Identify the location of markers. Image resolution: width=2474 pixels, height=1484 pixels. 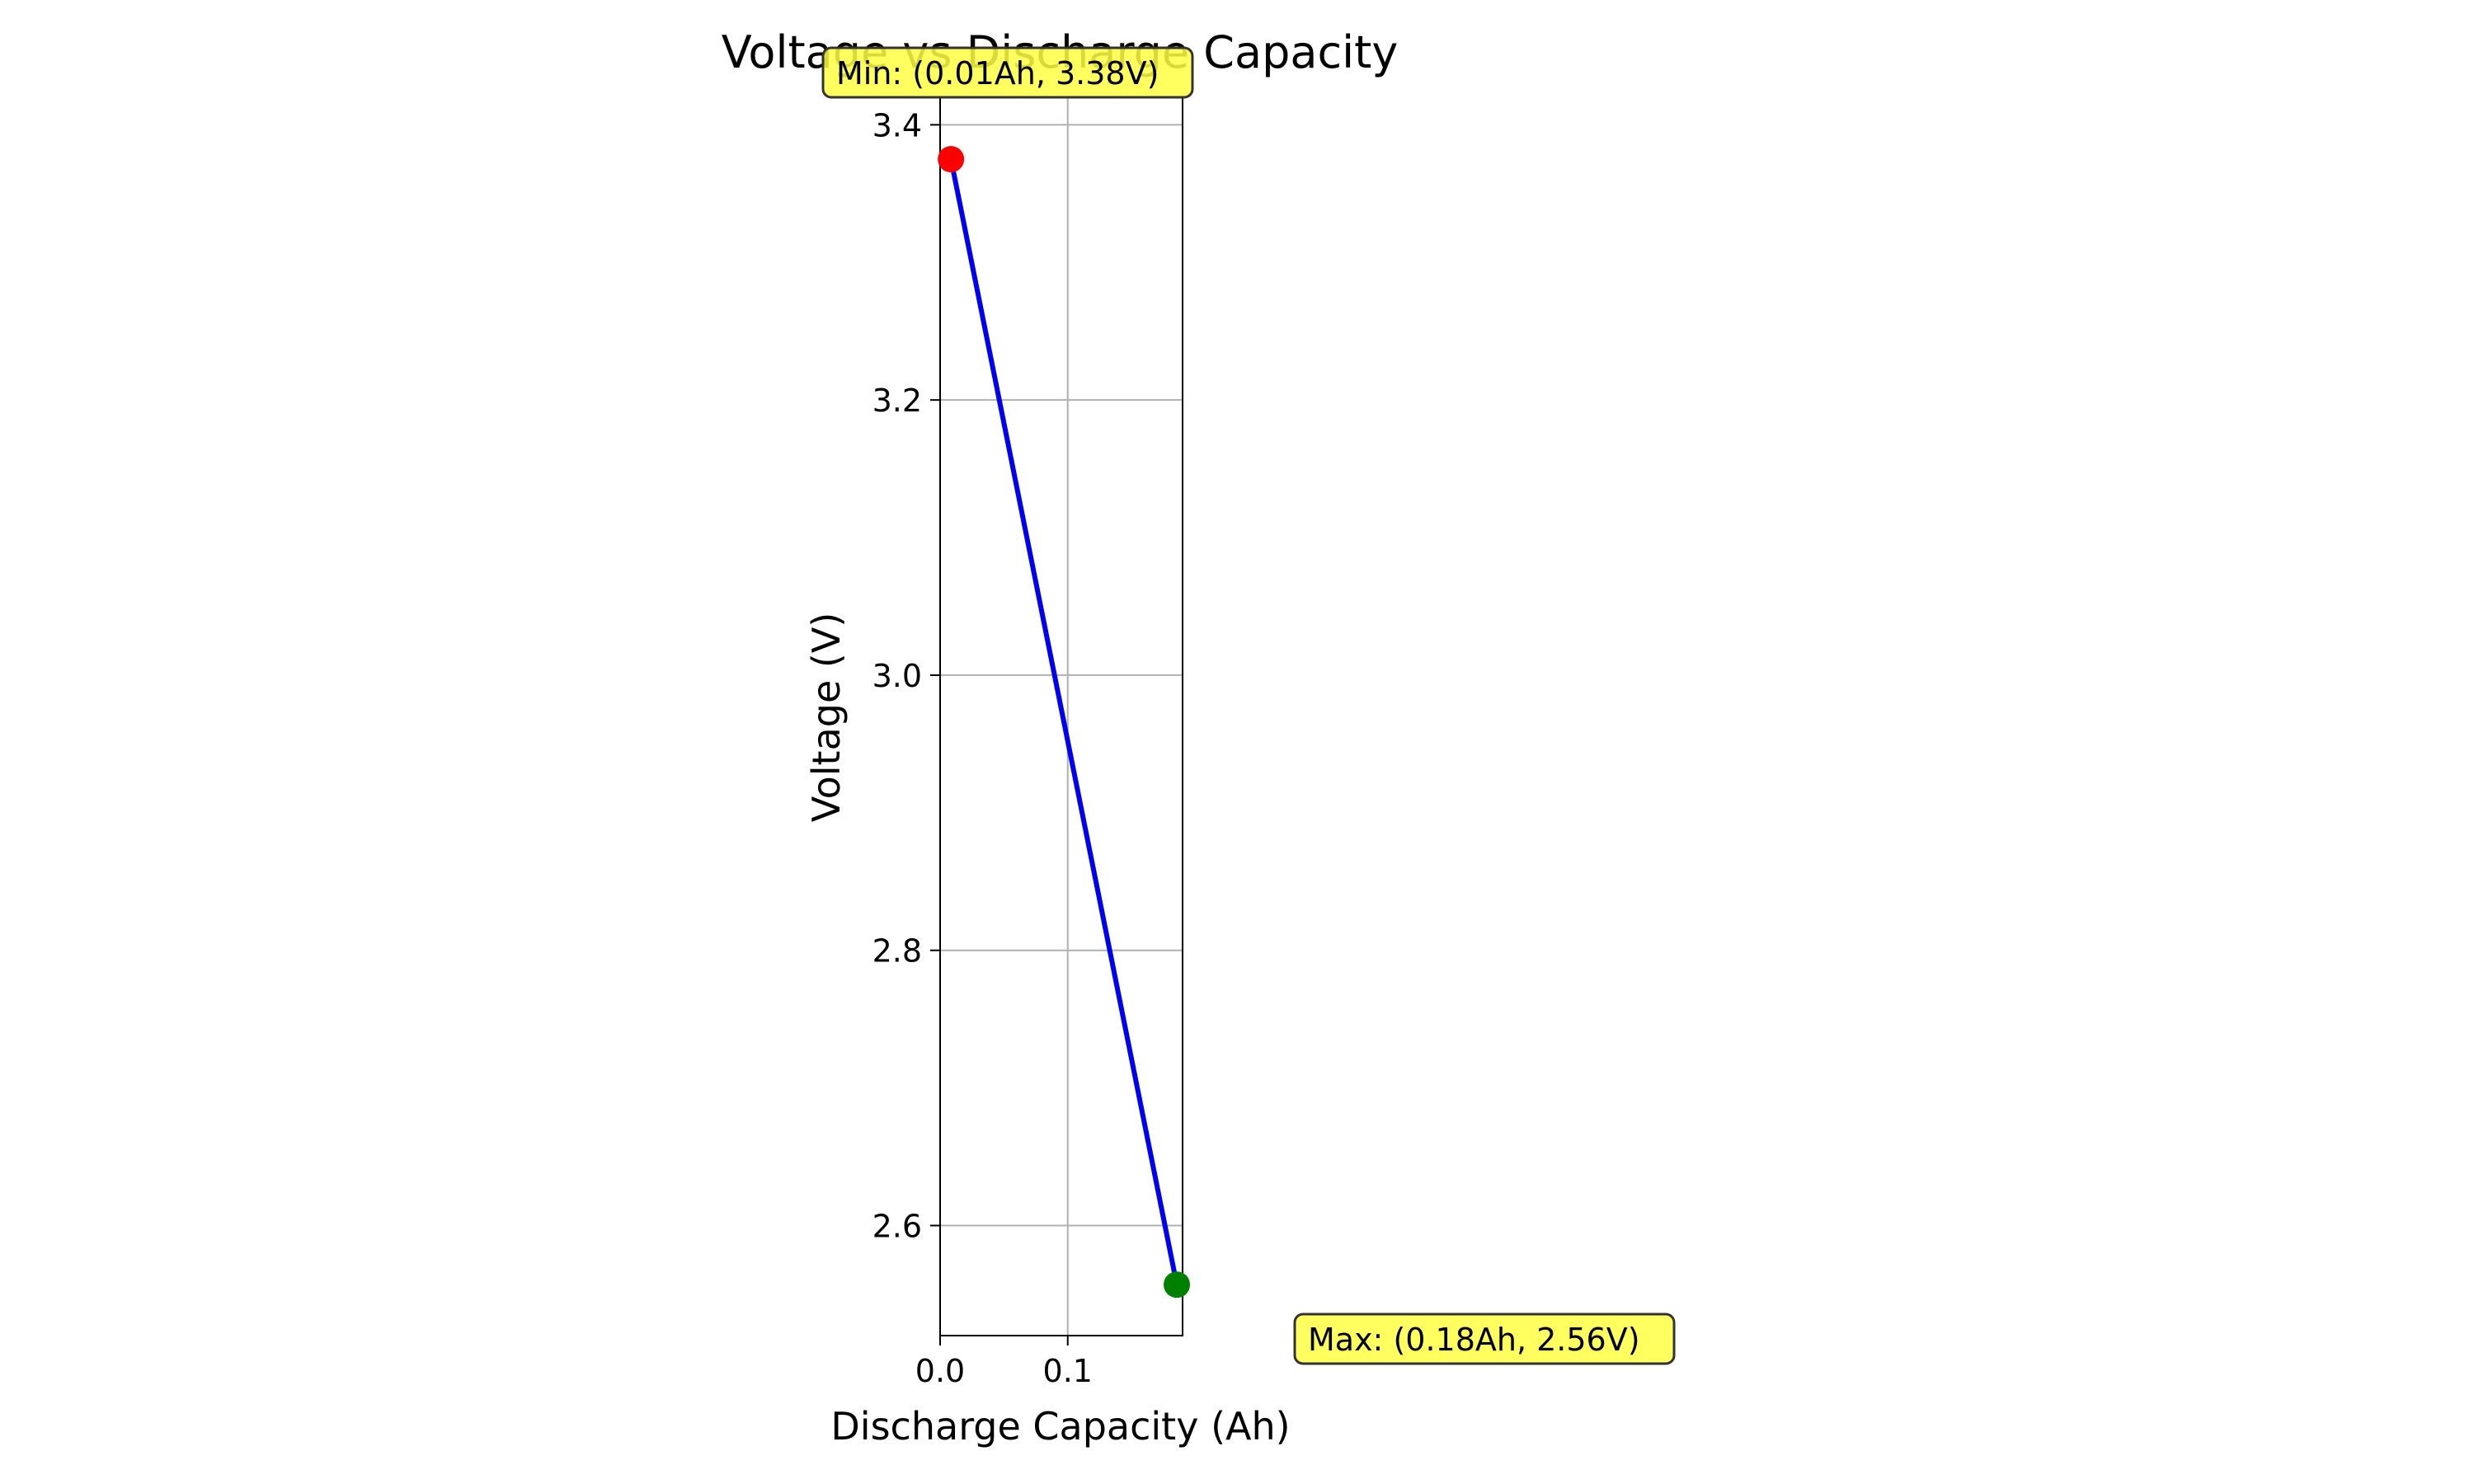
(1064, 722).